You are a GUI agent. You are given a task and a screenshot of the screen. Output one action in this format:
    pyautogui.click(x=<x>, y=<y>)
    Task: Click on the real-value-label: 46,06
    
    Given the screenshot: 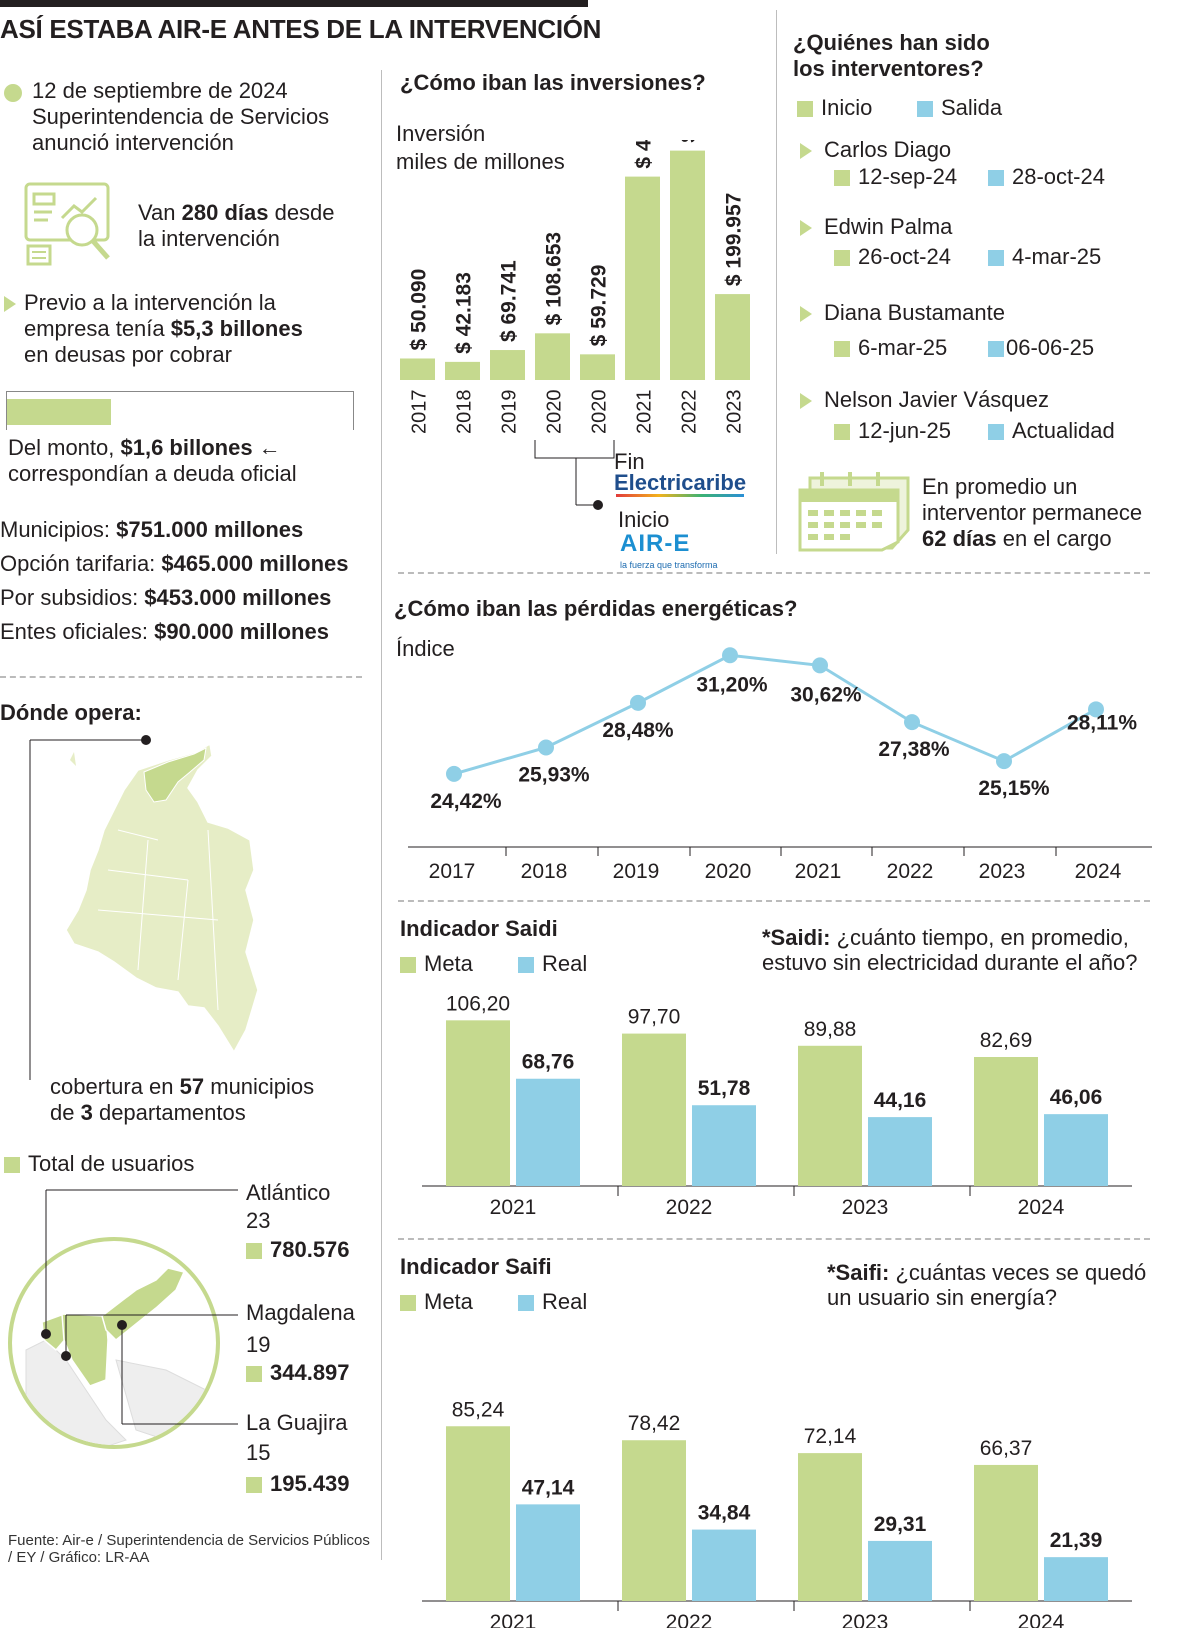 What is the action you would take?
    pyautogui.click(x=1076, y=1097)
    